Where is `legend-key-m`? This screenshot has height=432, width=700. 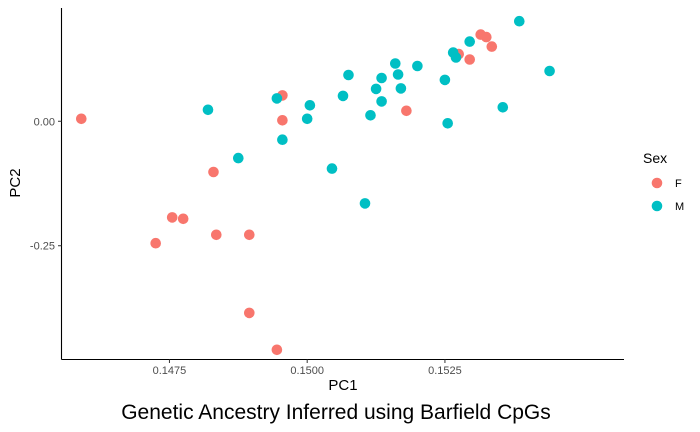
legend-key-m is located at coordinates (657, 206).